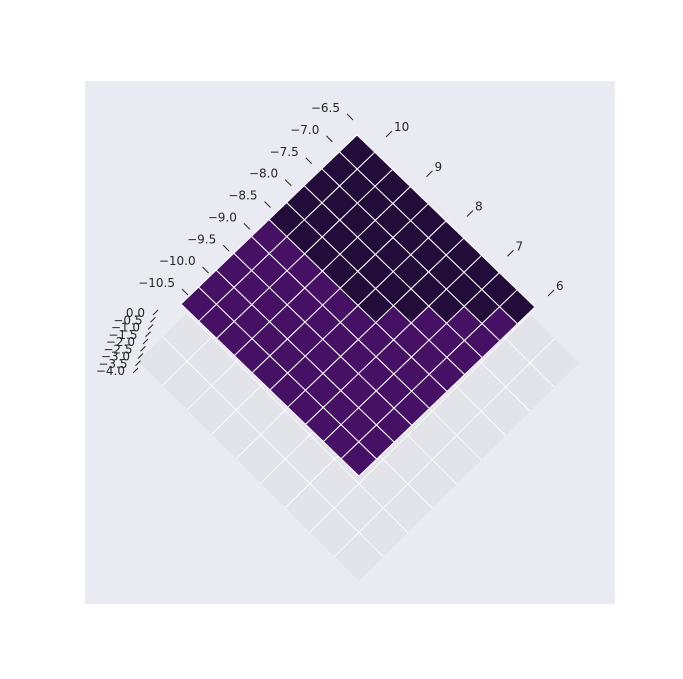  What do you see at coordinates (242, 196) in the screenshot?
I see `x-tick-label: −8.5` at bounding box center [242, 196].